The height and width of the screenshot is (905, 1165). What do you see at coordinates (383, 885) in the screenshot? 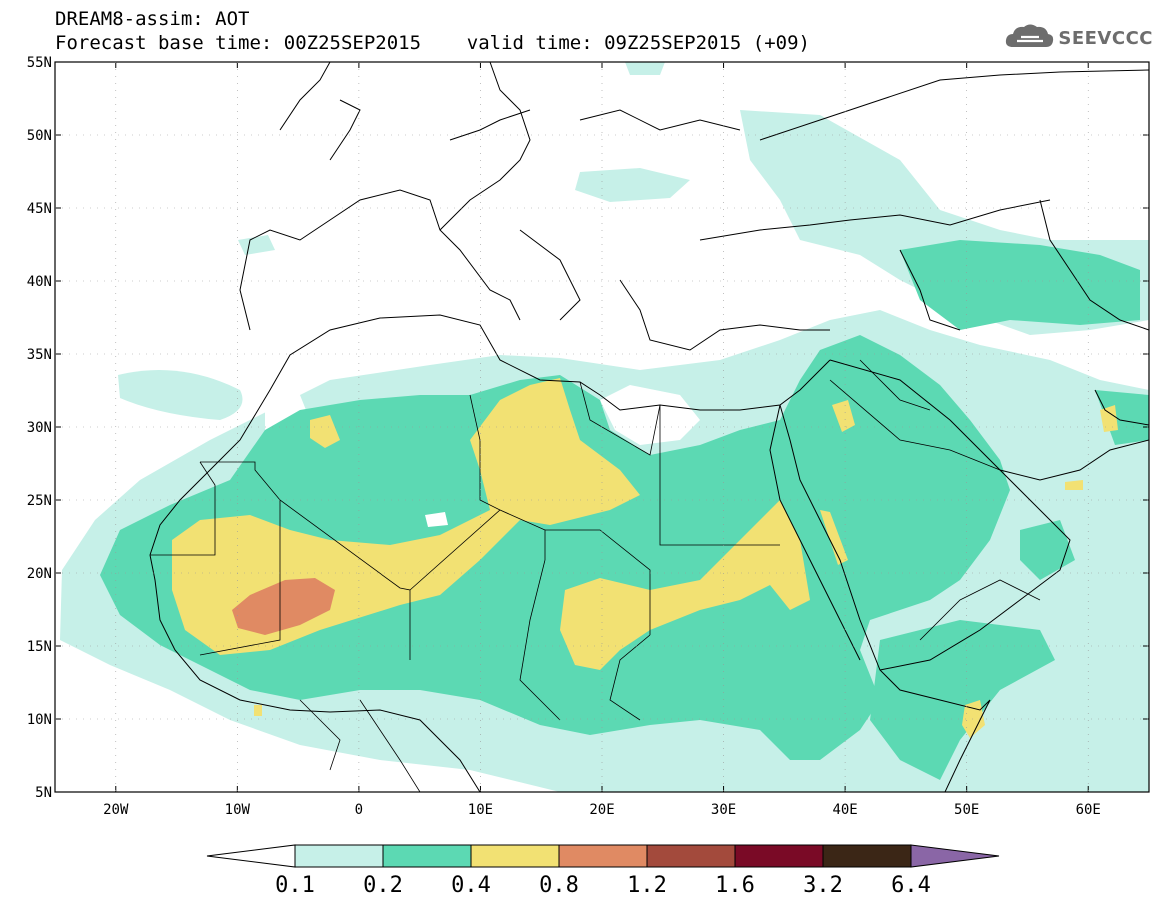
I see `colorbar-label: 0.2` at bounding box center [383, 885].